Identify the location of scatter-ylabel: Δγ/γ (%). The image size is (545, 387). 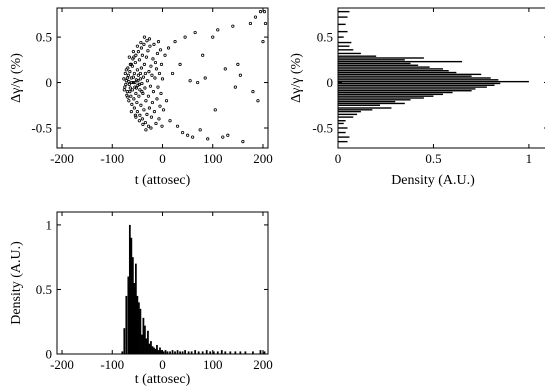
(16, 78).